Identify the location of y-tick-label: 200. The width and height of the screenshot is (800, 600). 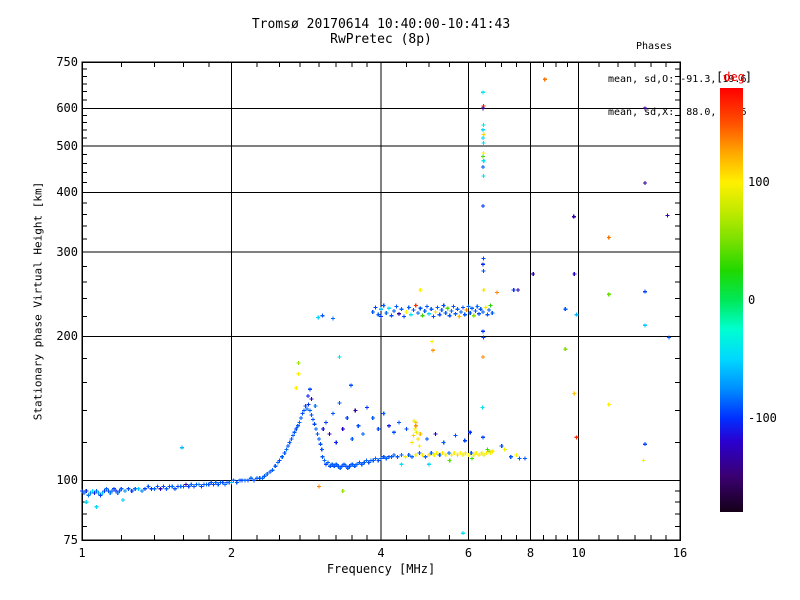
(67, 336).